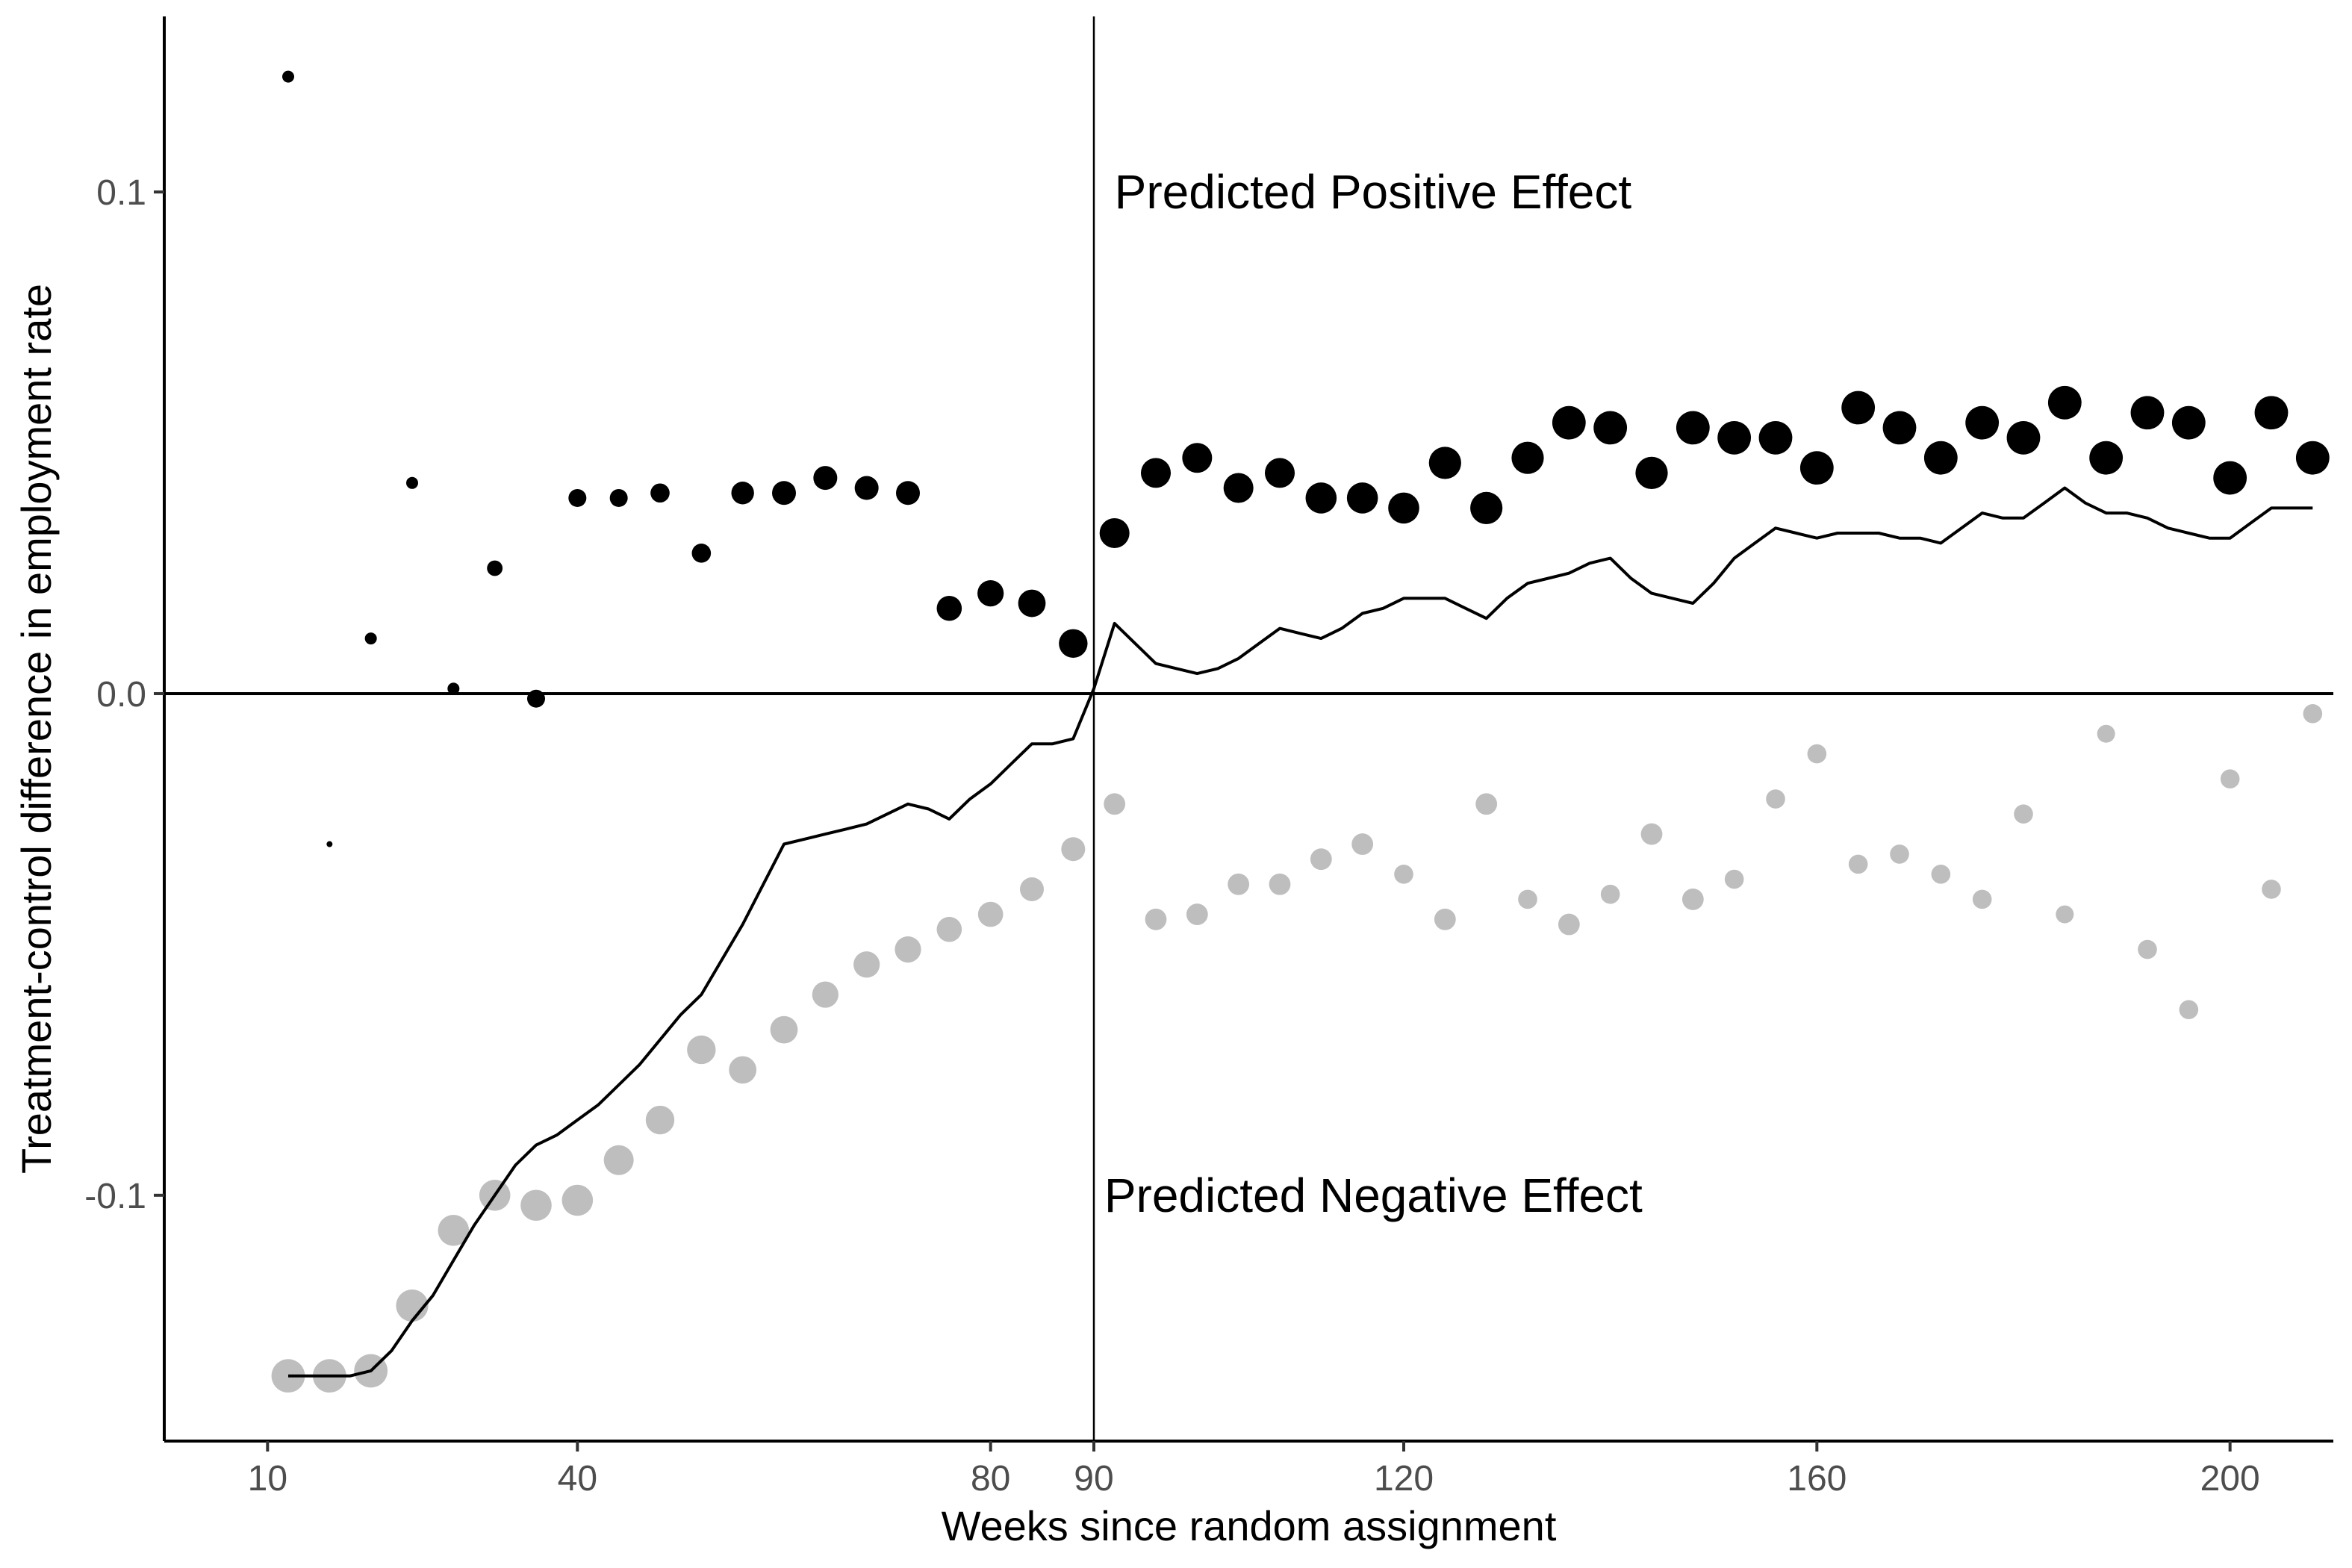 This screenshot has width=2352, height=1568. Describe the element at coordinates (1373, 1195) in the screenshot. I see `annotation-negative: Predicted Negative Effect` at that location.